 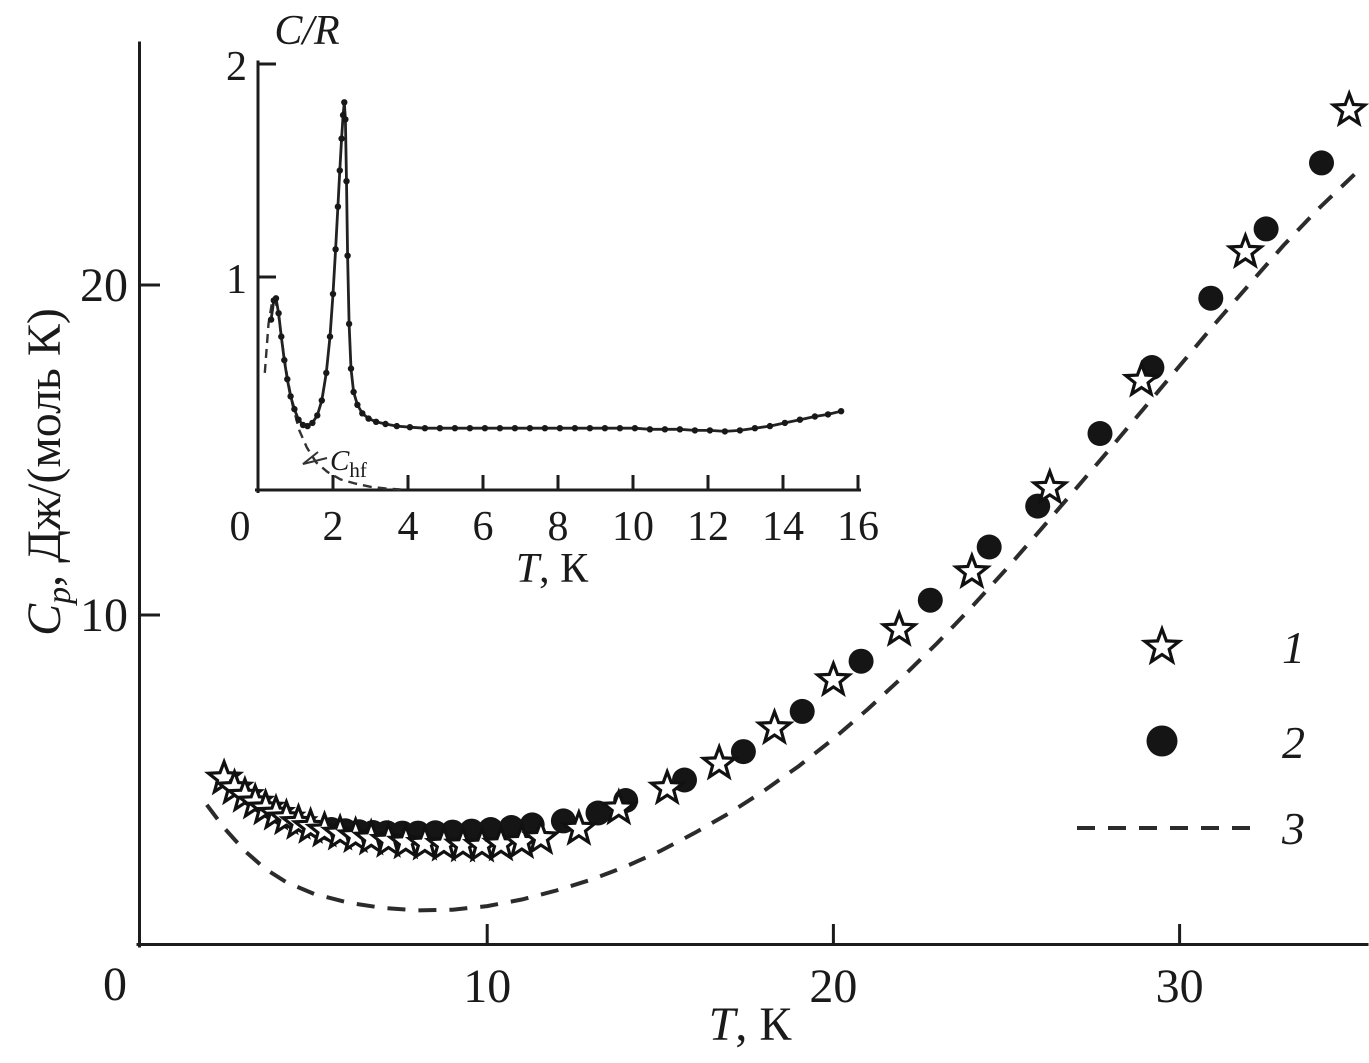 What do you see at coordinates (1293, 742) in the screenshot?
I see `legend-label-2: 2` at bounding box center [1293, 742].